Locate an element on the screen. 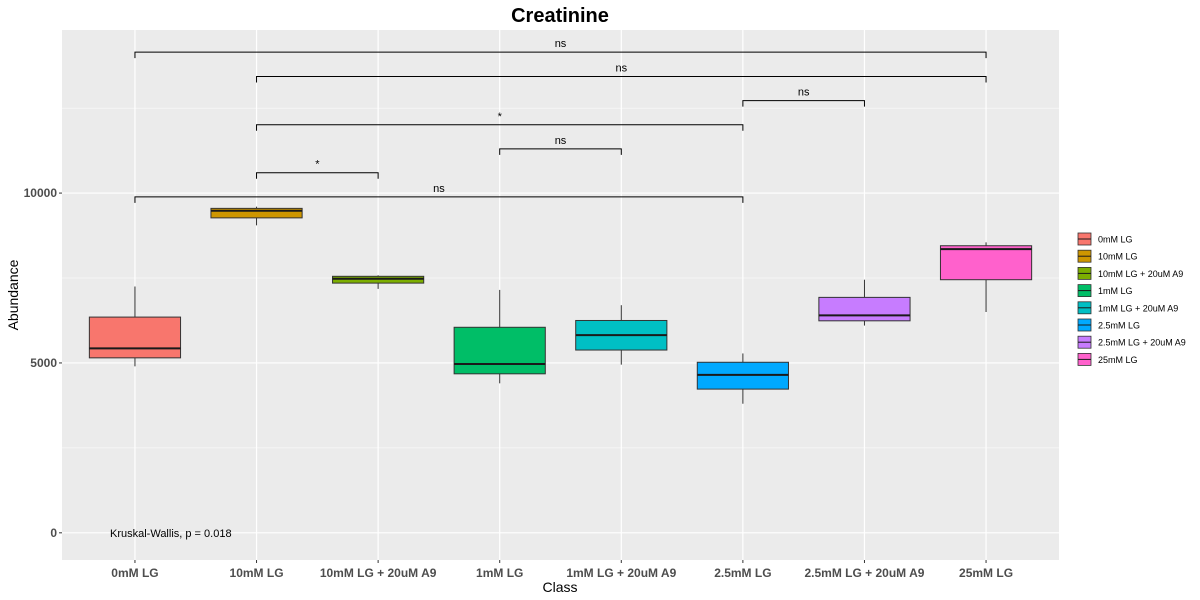 The width and height of the screenshot is (1200, 600). y-axis-ticks: 0 5000 10000 is located at coordinates (43, 363).